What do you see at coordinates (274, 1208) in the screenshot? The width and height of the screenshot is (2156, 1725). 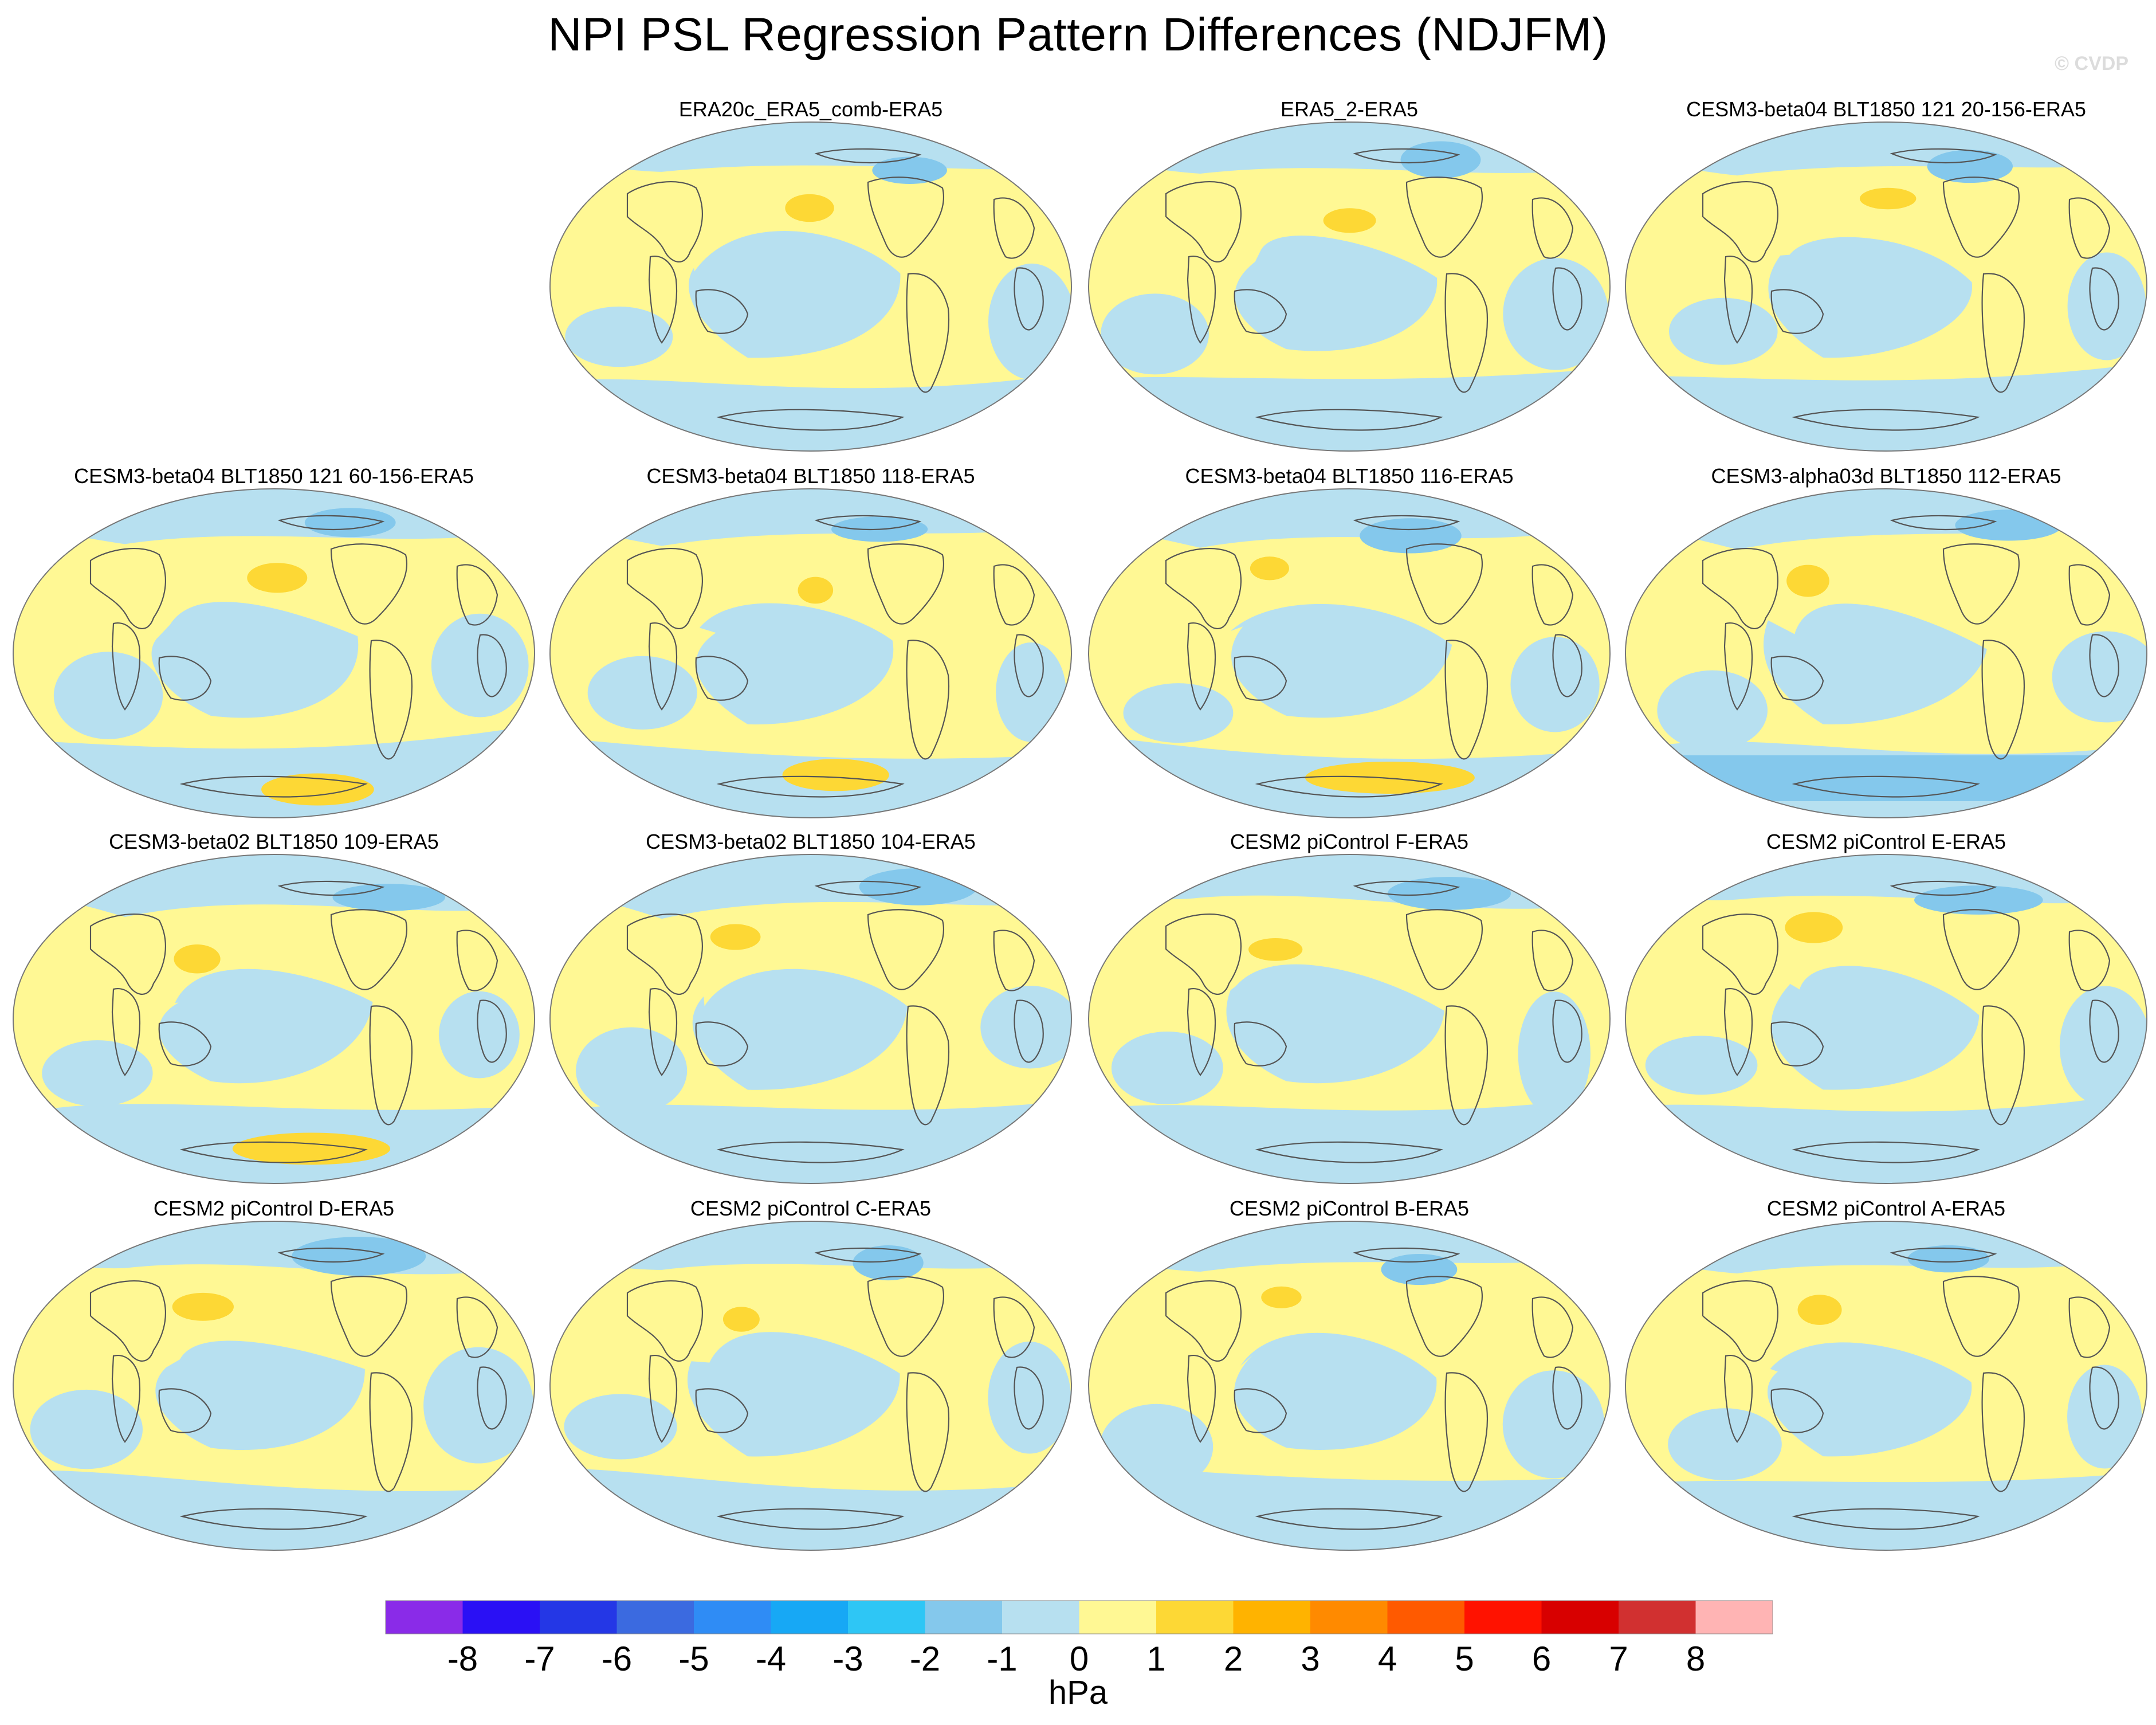 I see `panel-title: CESM2 piControl D-ERA5` at bounding box center [274, 1208].